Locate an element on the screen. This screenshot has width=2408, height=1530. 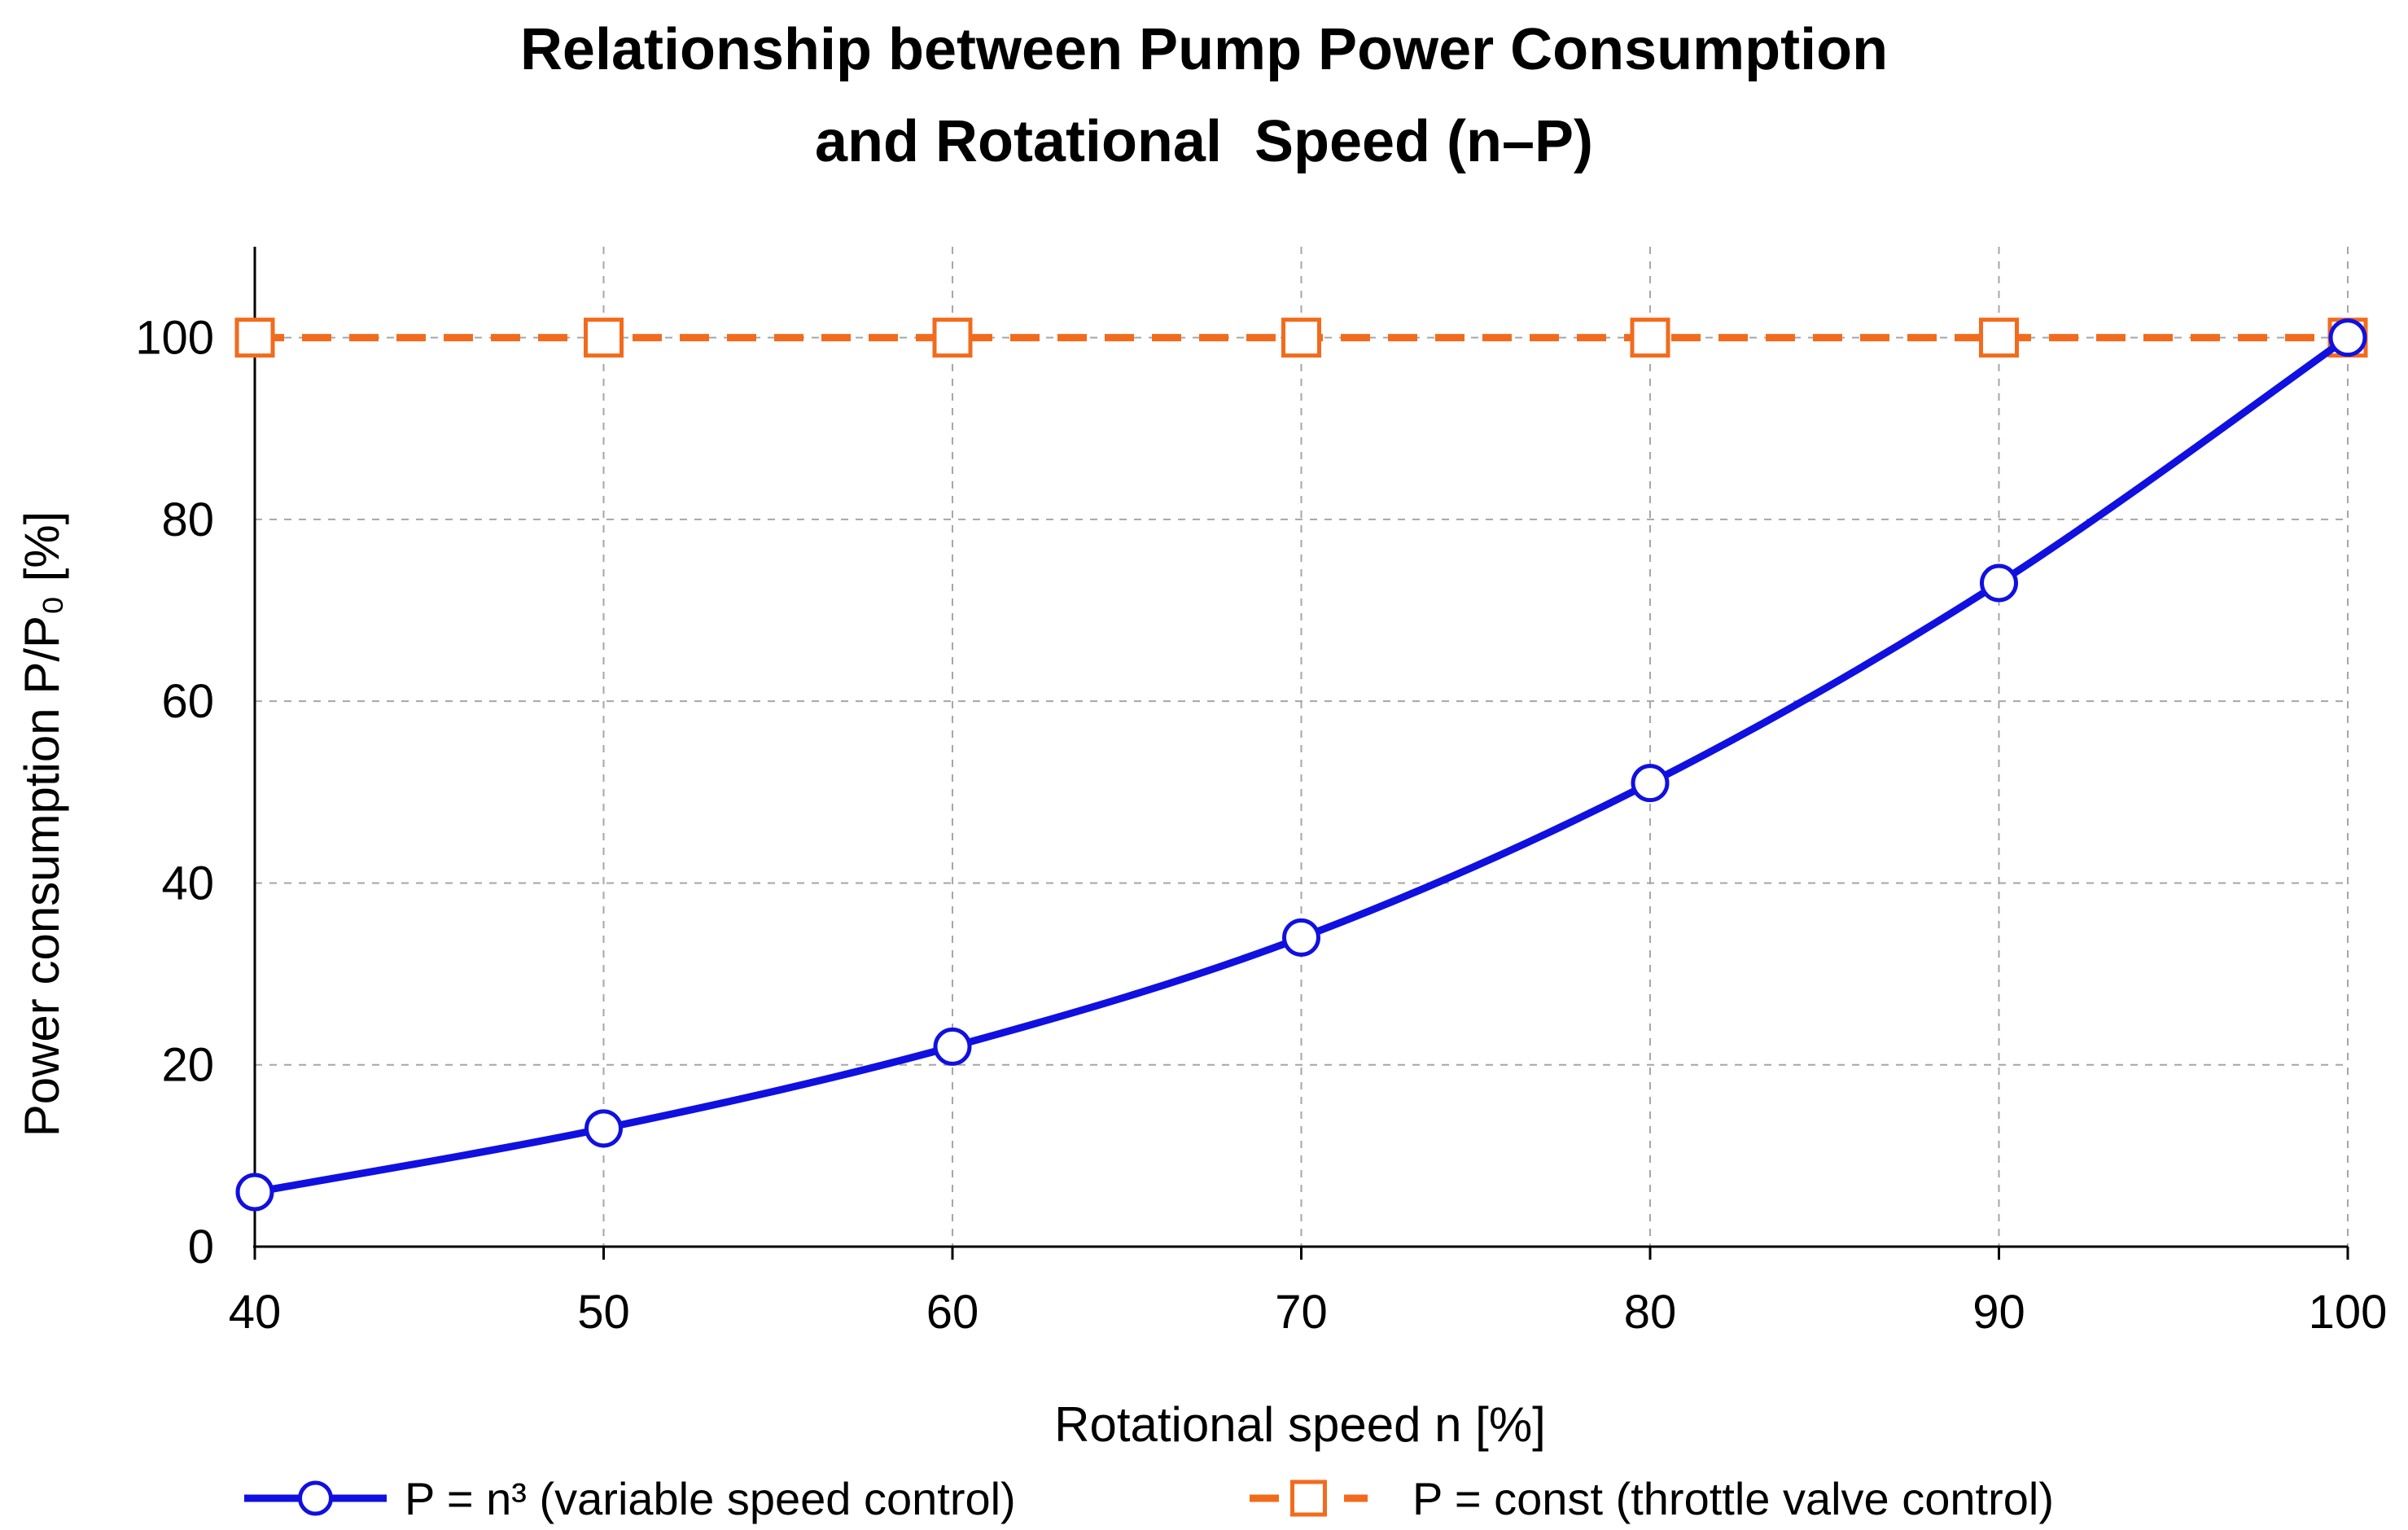
x-tick-label: 50 is located at coordinates (604, 1312).